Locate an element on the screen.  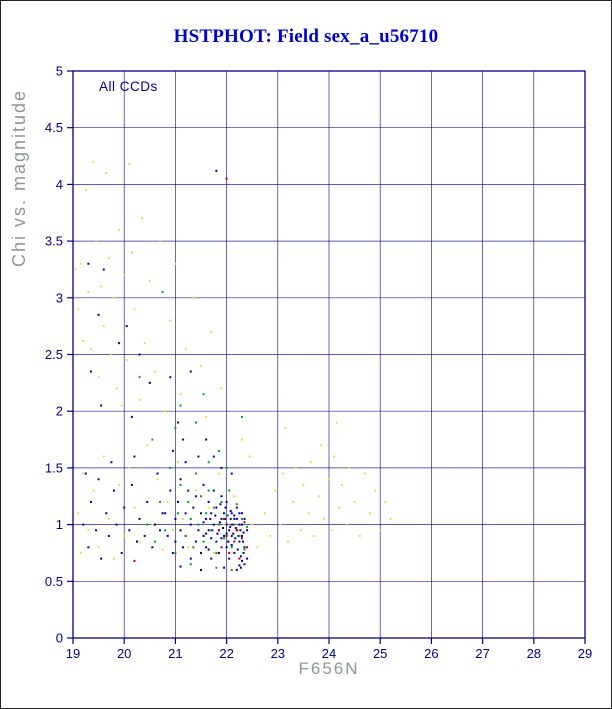
y-axis-label: Chi vs. magnitude is located at coordinates (19, 177).